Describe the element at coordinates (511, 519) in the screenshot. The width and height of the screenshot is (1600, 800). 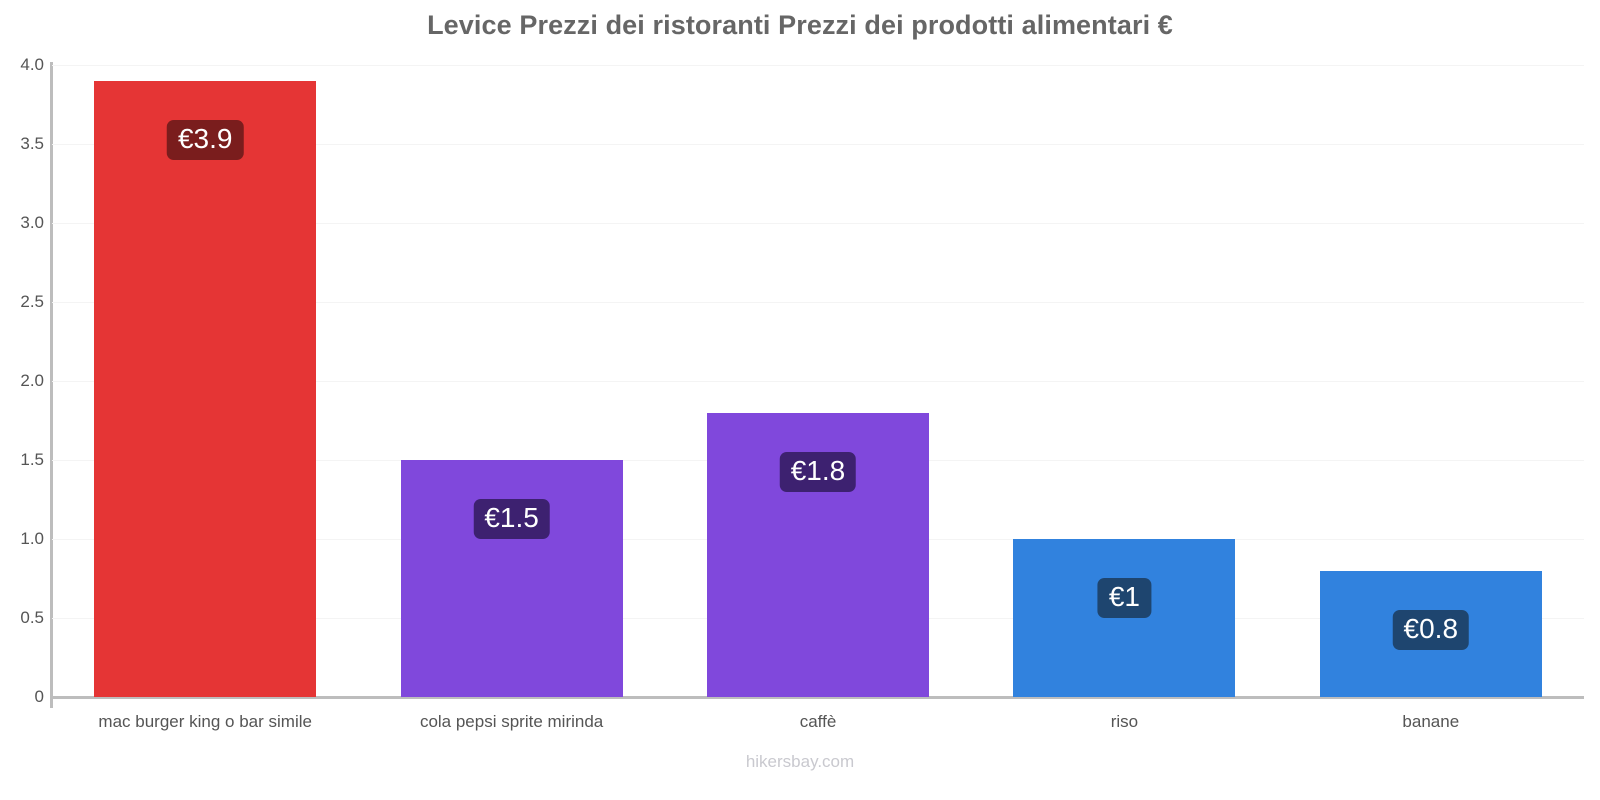
I see `bar-value-label: €1.5` at that location.